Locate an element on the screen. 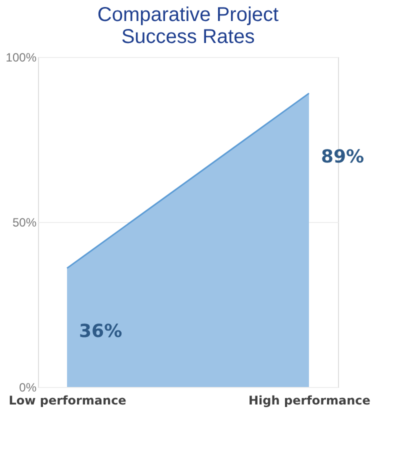 This screenshot has width=409, height=450. text: 36% is located at coordinates (100, 331).